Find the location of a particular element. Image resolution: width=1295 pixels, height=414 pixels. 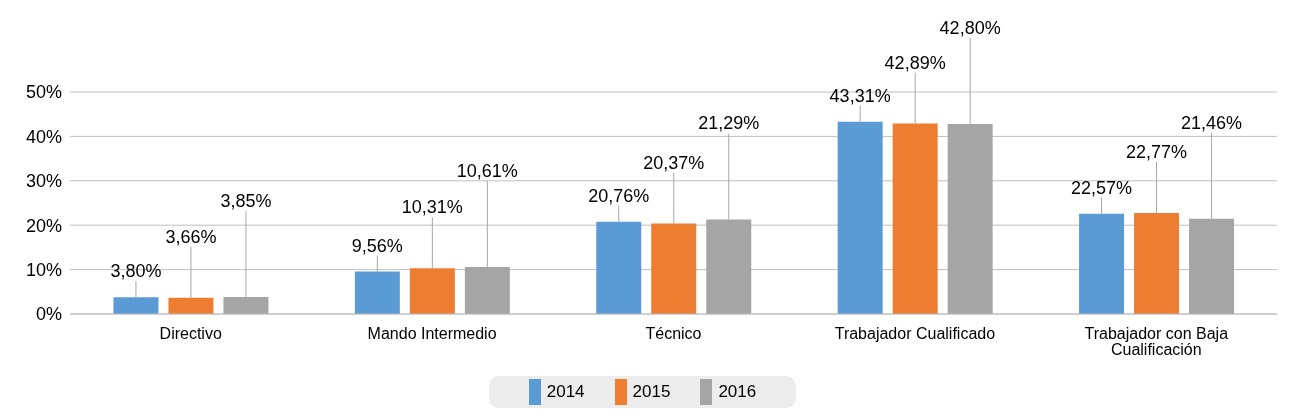

y-tick-label: 10% is located at coordinates (43, 269).